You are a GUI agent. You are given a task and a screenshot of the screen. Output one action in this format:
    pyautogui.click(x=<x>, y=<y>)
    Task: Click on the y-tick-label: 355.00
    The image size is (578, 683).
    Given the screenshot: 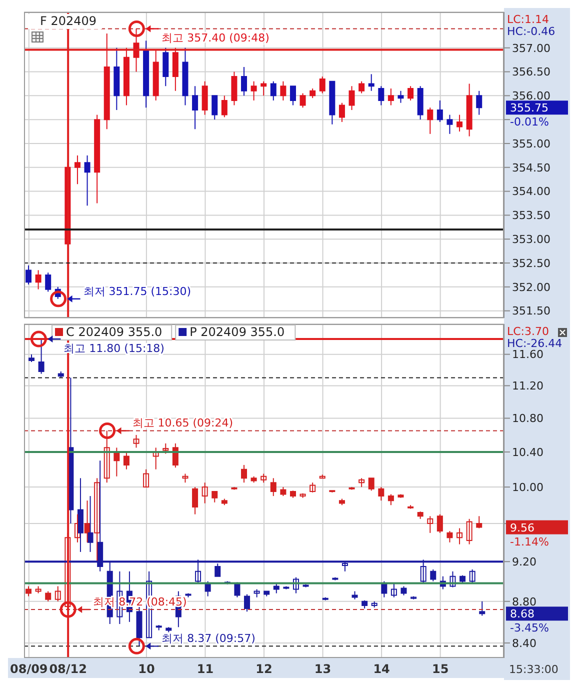 What is the action you would take?
    pyautogui.click(x=531, y=143)
    